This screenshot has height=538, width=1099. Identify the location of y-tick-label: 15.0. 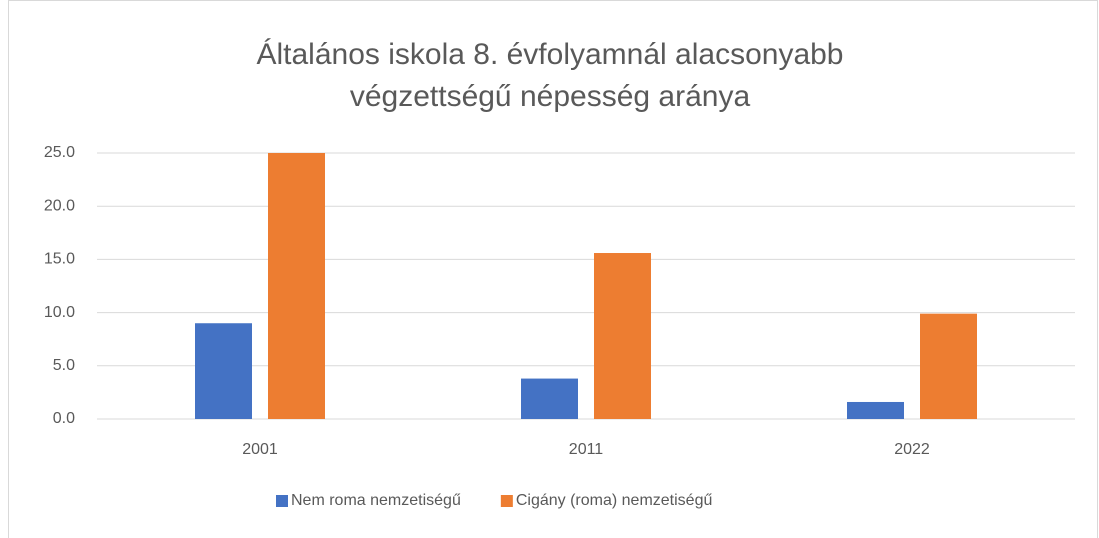
(59, 259).